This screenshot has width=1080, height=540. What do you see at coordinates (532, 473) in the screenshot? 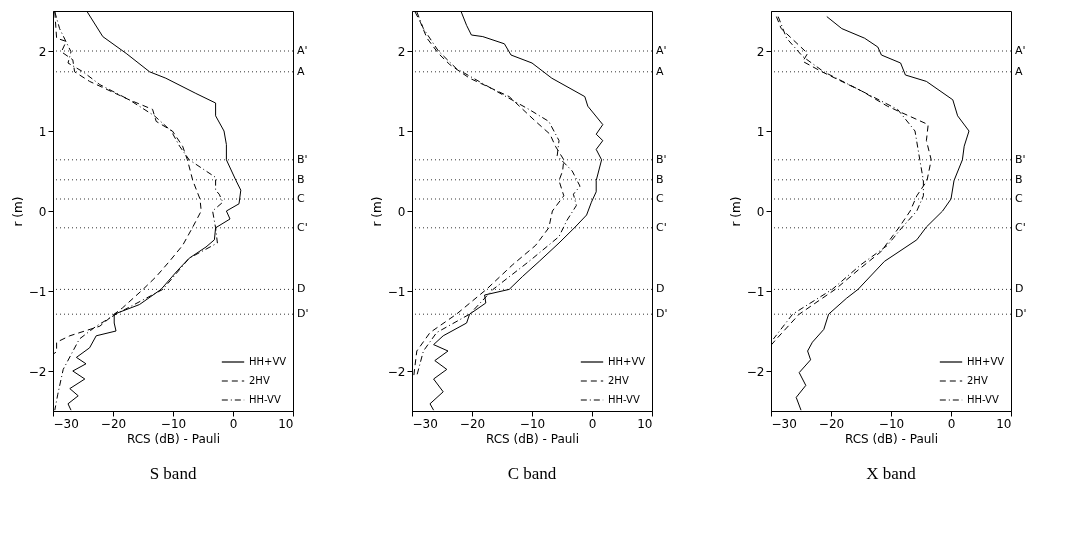
I see `text: C band` at bounding box center [532, 473].